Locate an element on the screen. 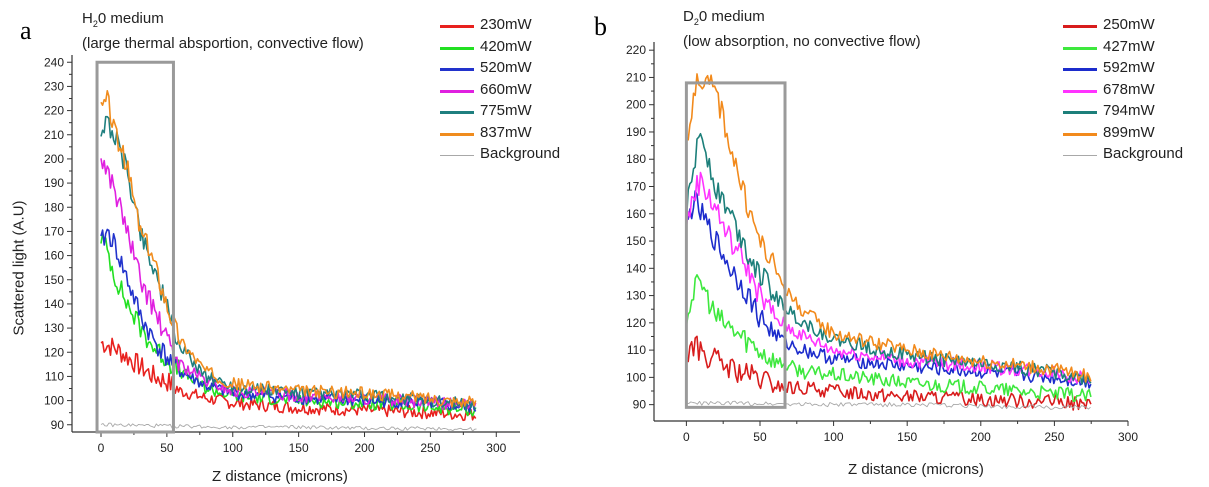  legend-label: 520mW is located at coordinates (506, 67).